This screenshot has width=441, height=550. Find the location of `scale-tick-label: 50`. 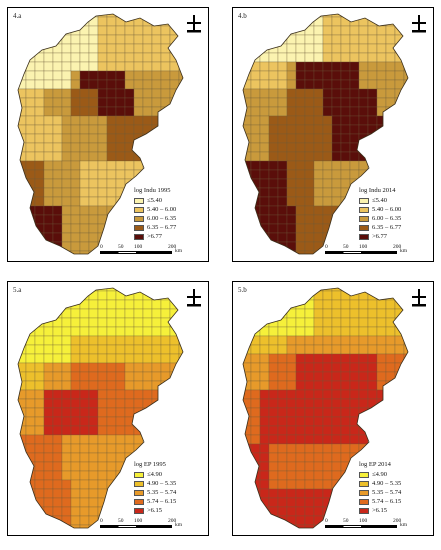

scale-tick-label: 50 is located at coordinates (346, 521).